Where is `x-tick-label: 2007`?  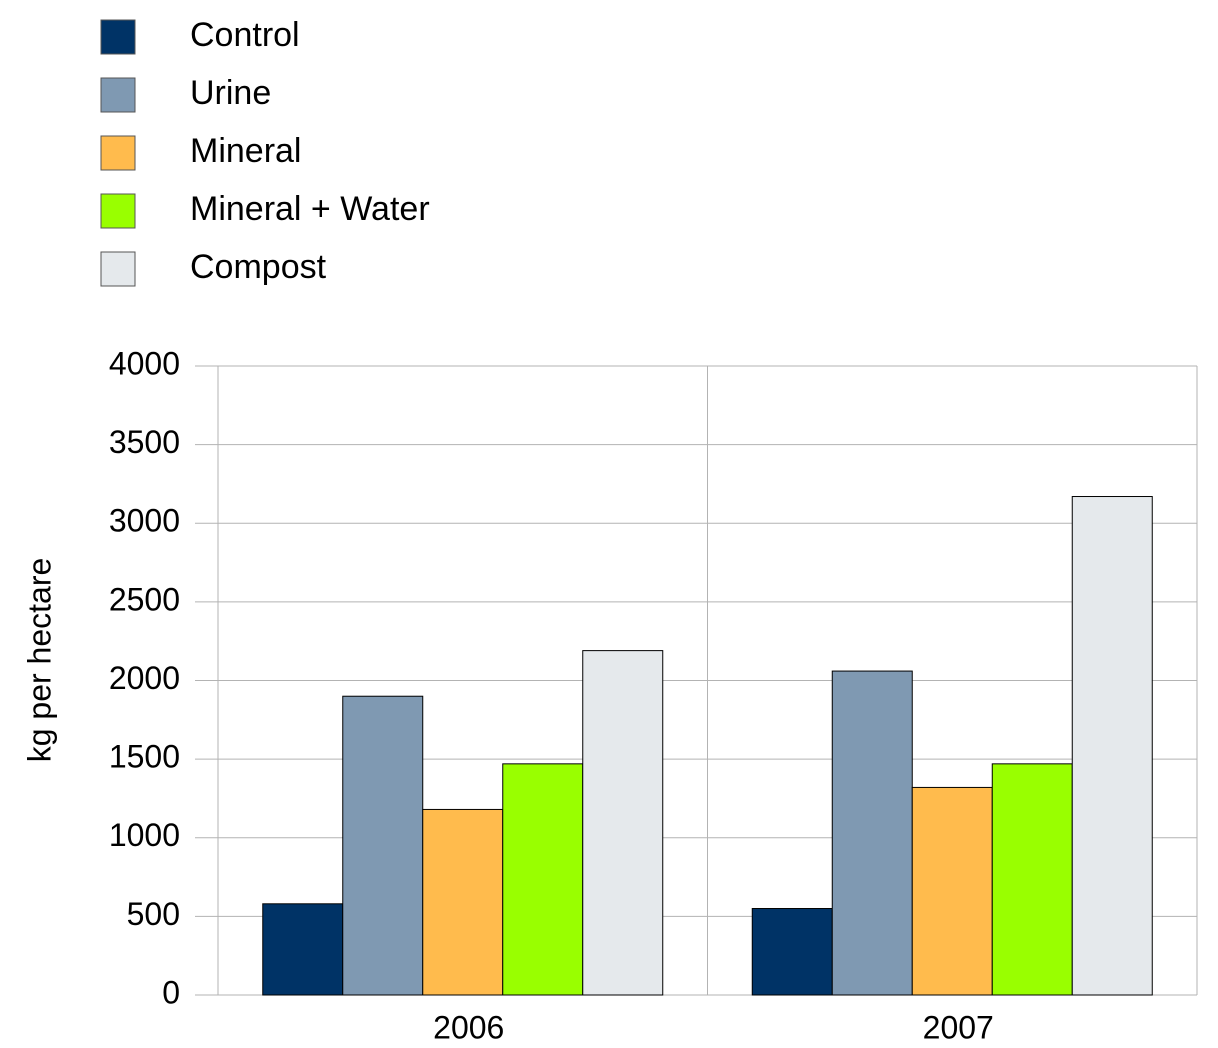
x-tick-label: 2007 is located at coordinates (958, 1027).